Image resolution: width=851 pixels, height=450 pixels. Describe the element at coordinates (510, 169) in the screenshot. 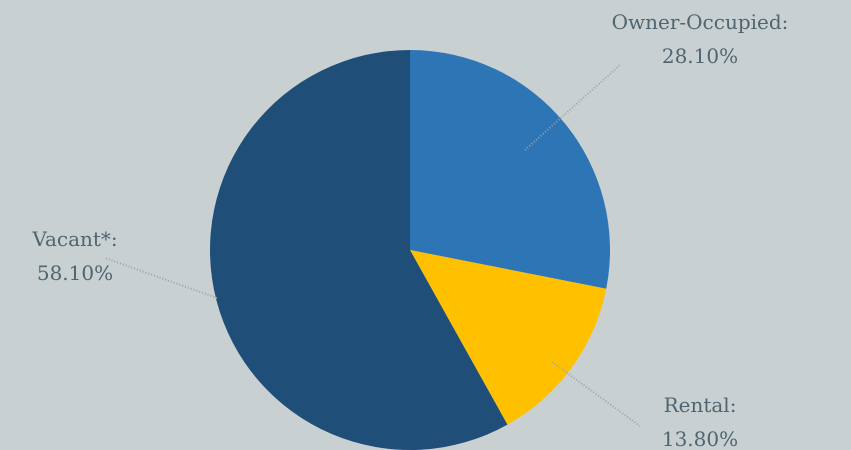

I see `pie-slice-owner-occupied` at that location.